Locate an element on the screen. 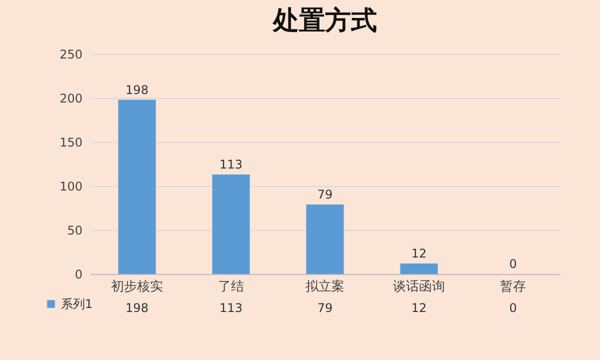 This screenshot has width=600, height=360. data-label: 12 is located at coordinates (419, 308).